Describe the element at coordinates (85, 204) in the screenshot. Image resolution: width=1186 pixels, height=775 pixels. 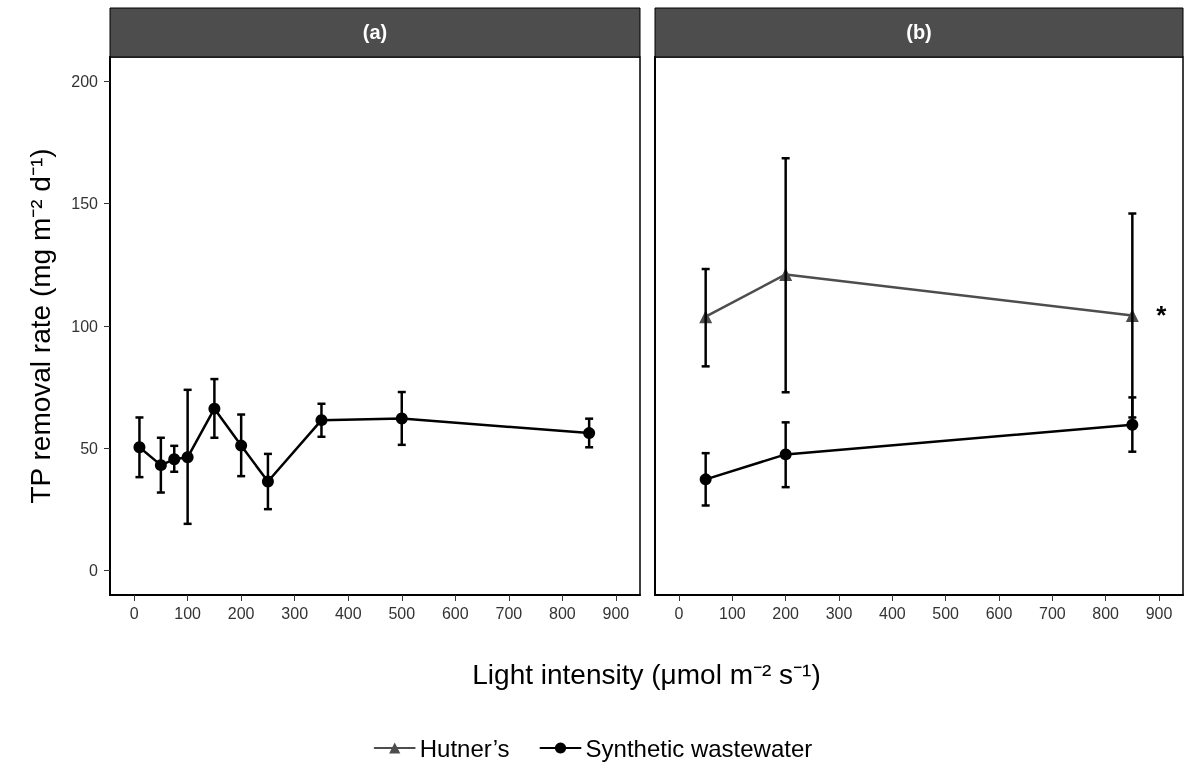
I see `y-tick-label: 150` at that location.